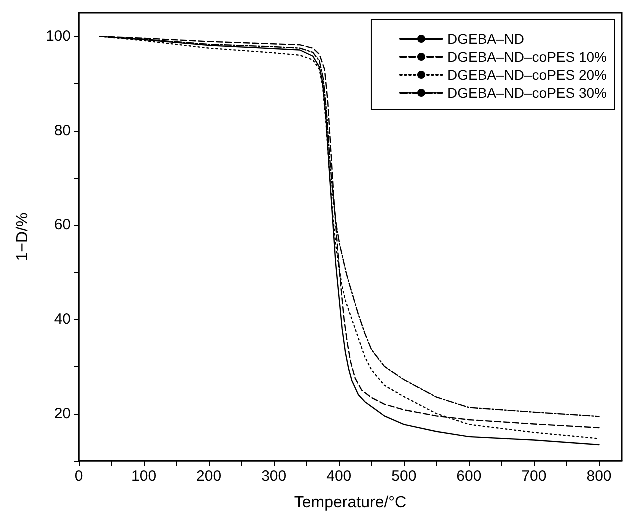  Describe the element at coordinates (62, 413) in the screenshot. I see `y-tick-label: 20` at that location.